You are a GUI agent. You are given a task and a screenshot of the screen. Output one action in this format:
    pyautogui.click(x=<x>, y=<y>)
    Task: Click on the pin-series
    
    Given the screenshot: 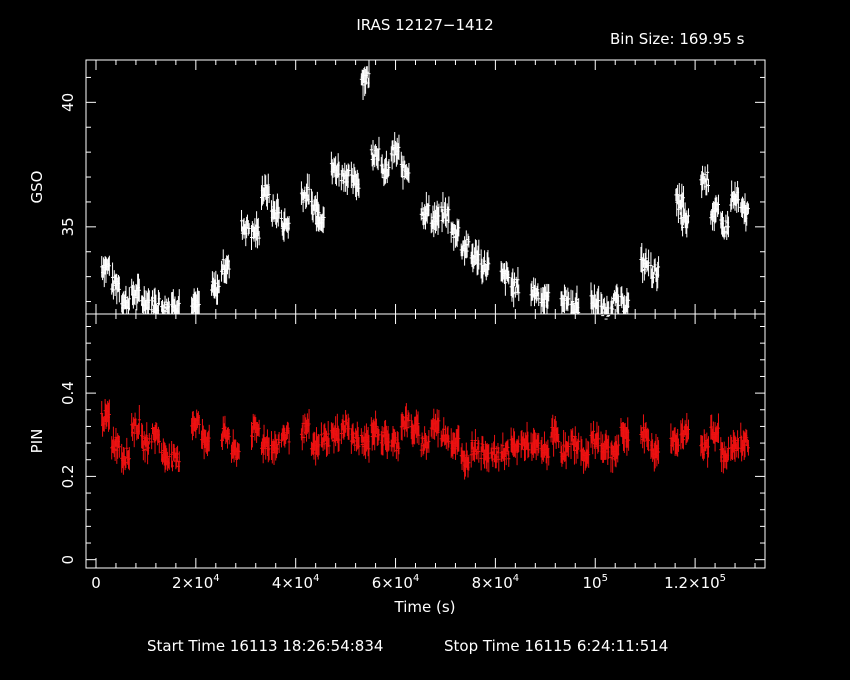 What is the action you would take?
    pyautogui.click(x=425, y=439)
    